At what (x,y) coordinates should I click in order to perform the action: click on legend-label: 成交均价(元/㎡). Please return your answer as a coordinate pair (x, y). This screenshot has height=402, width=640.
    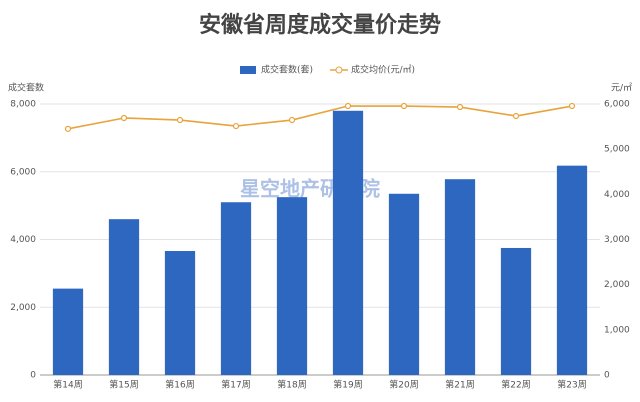
    Looking at the image, I should click on (383, 70).